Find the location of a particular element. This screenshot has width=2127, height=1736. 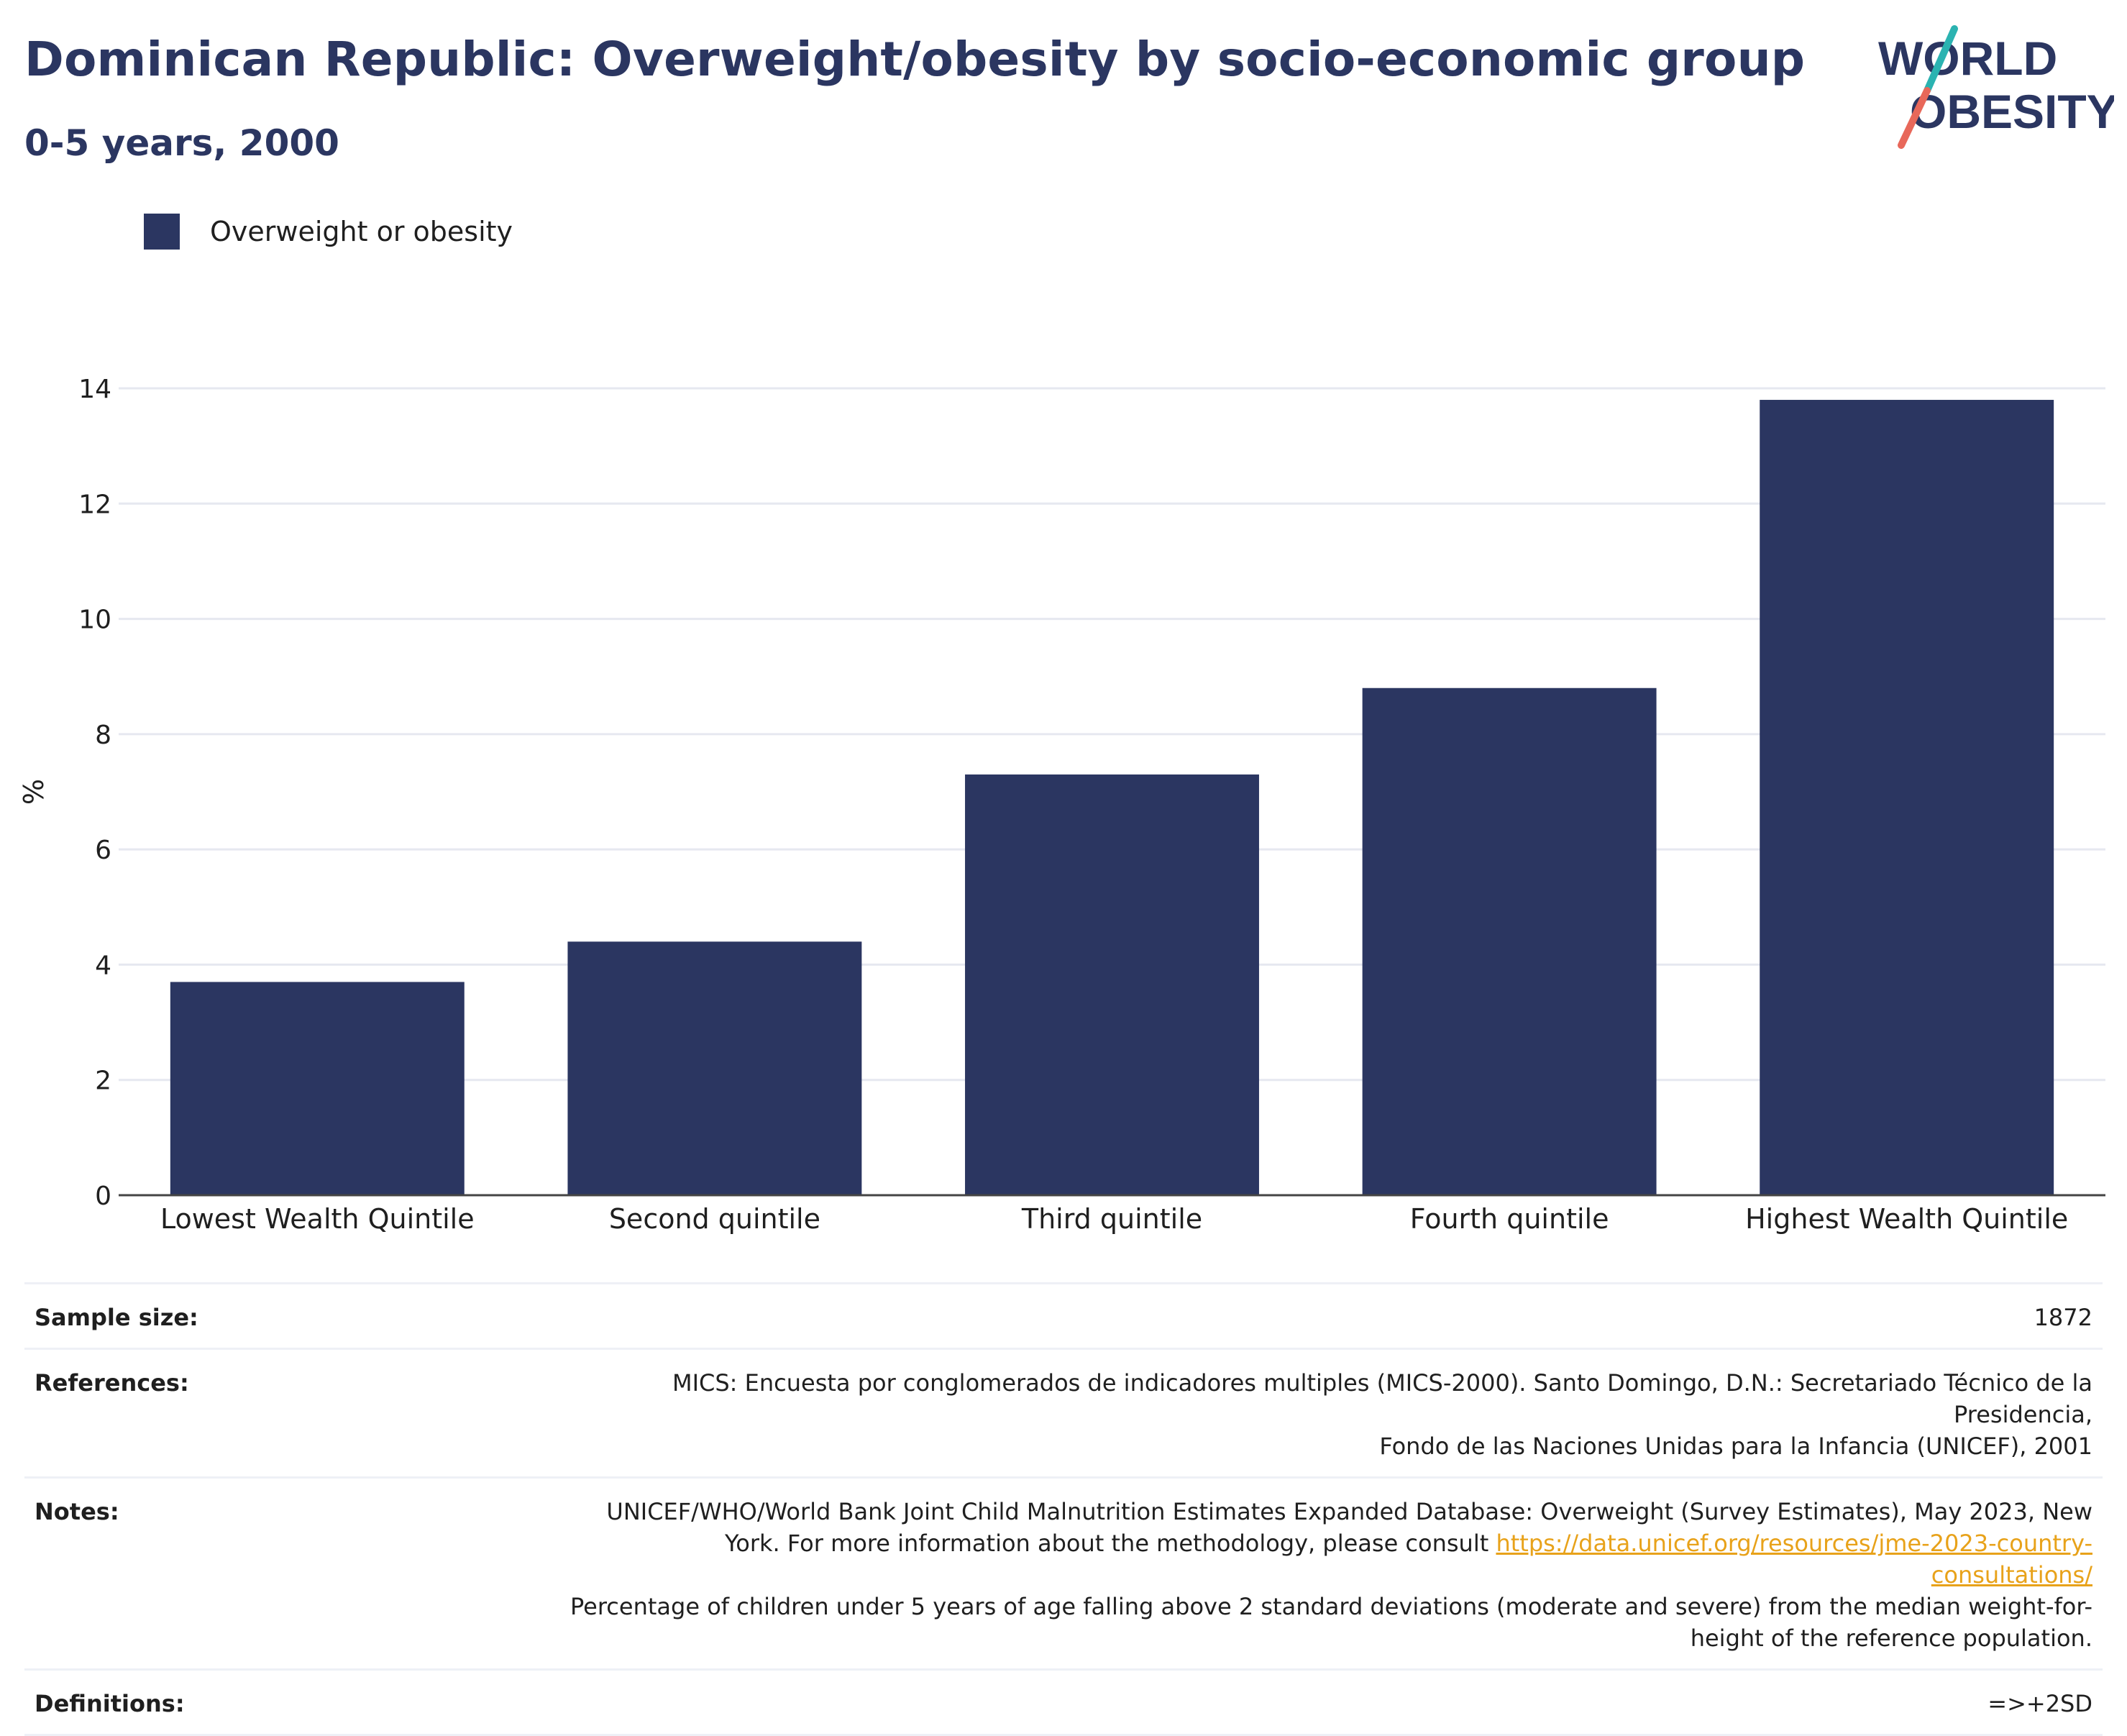

chart-subtitle: 0-5 years, 2000 is located at coordinates (182, 143).